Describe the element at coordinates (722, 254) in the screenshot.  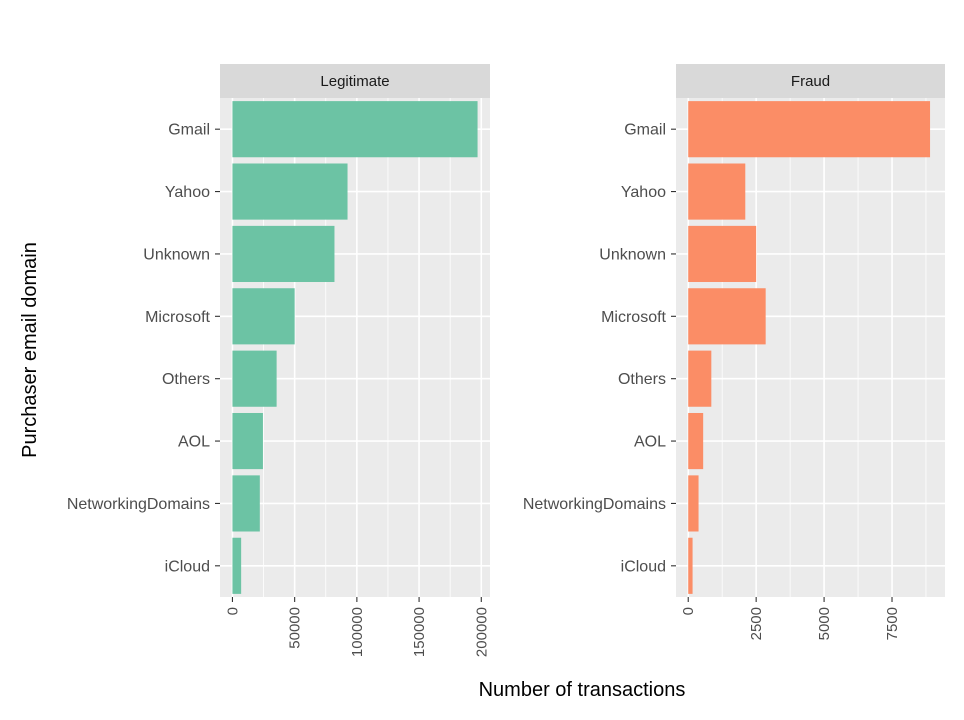
I see `bar-fraud-unknown` at that location.